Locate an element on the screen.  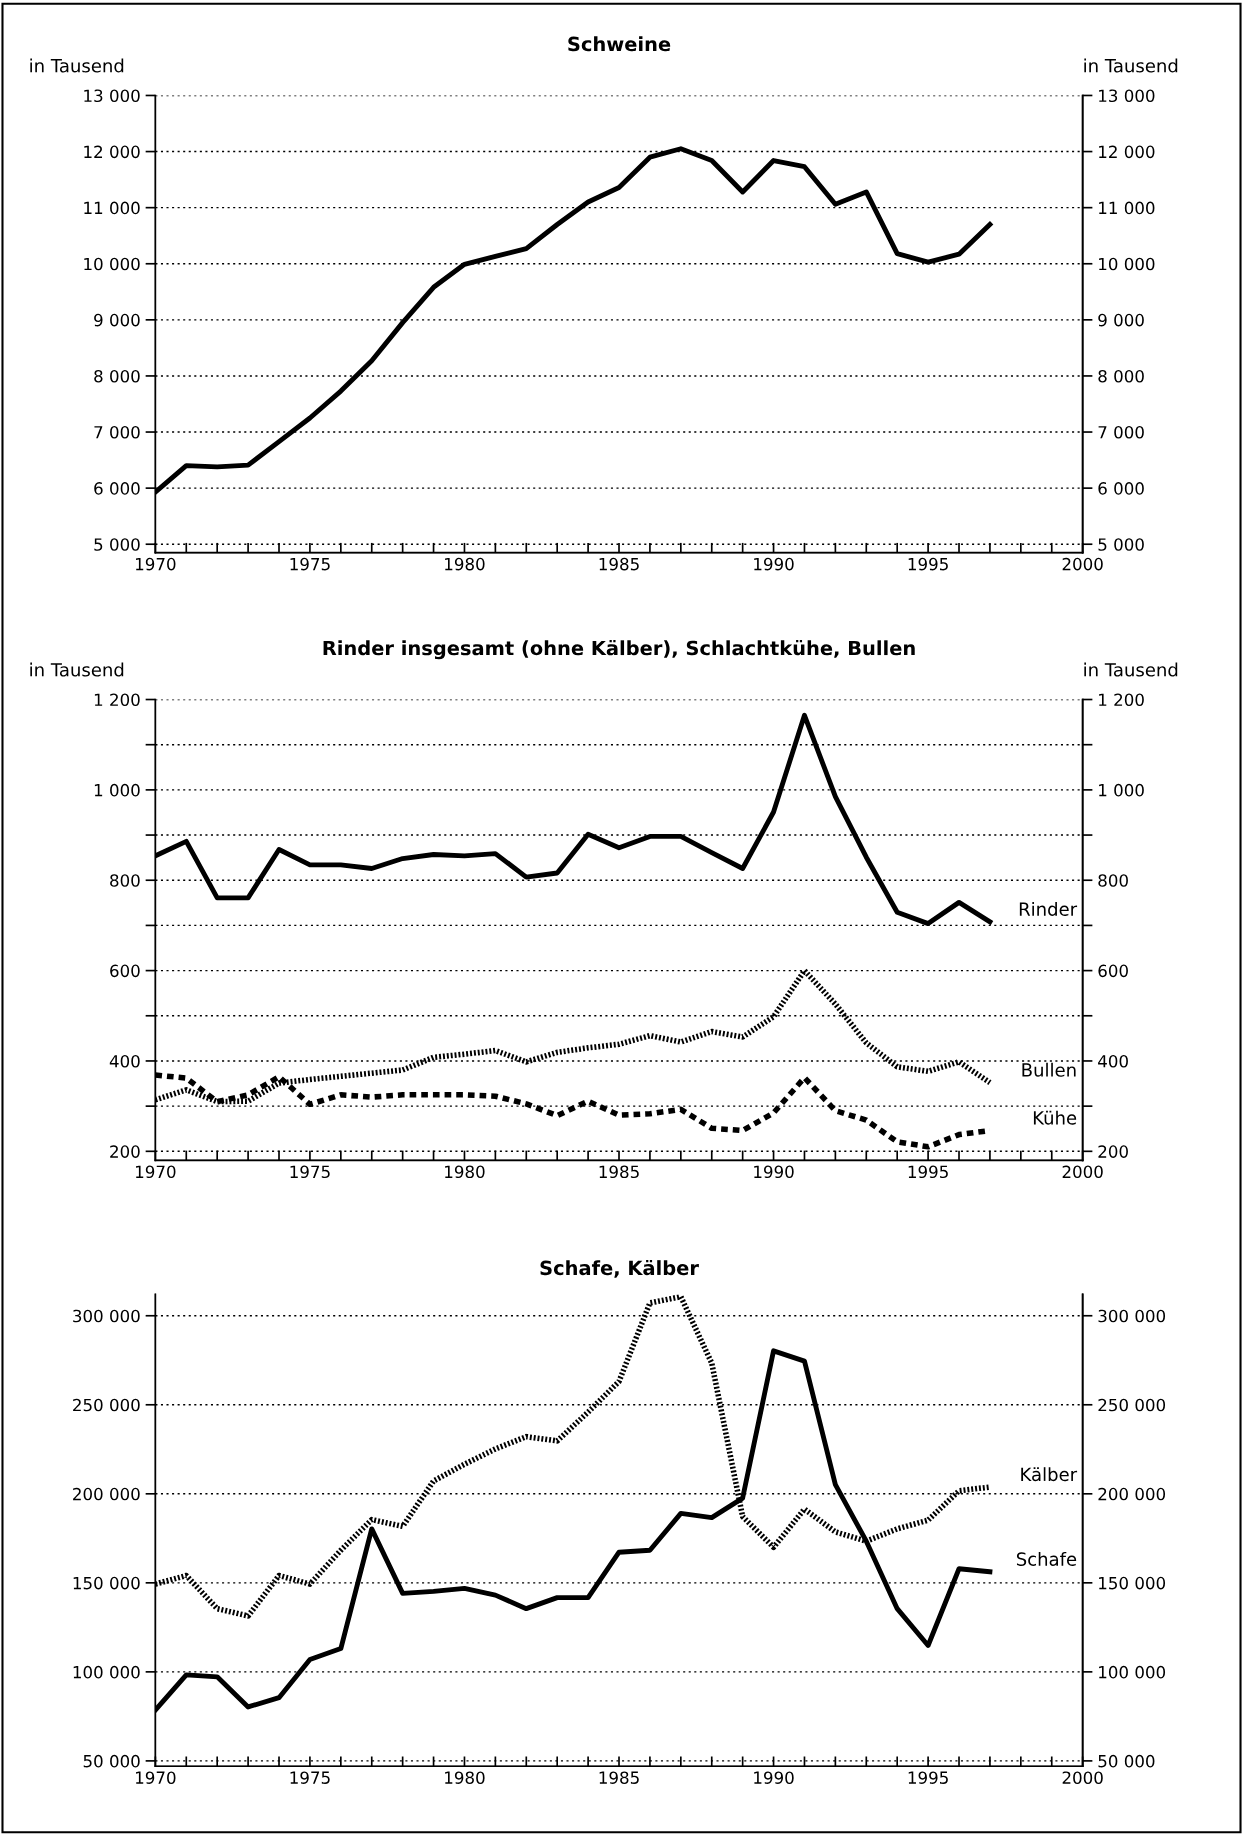
y-tick-label: 250 000 is located at coordinates (106, 1405).